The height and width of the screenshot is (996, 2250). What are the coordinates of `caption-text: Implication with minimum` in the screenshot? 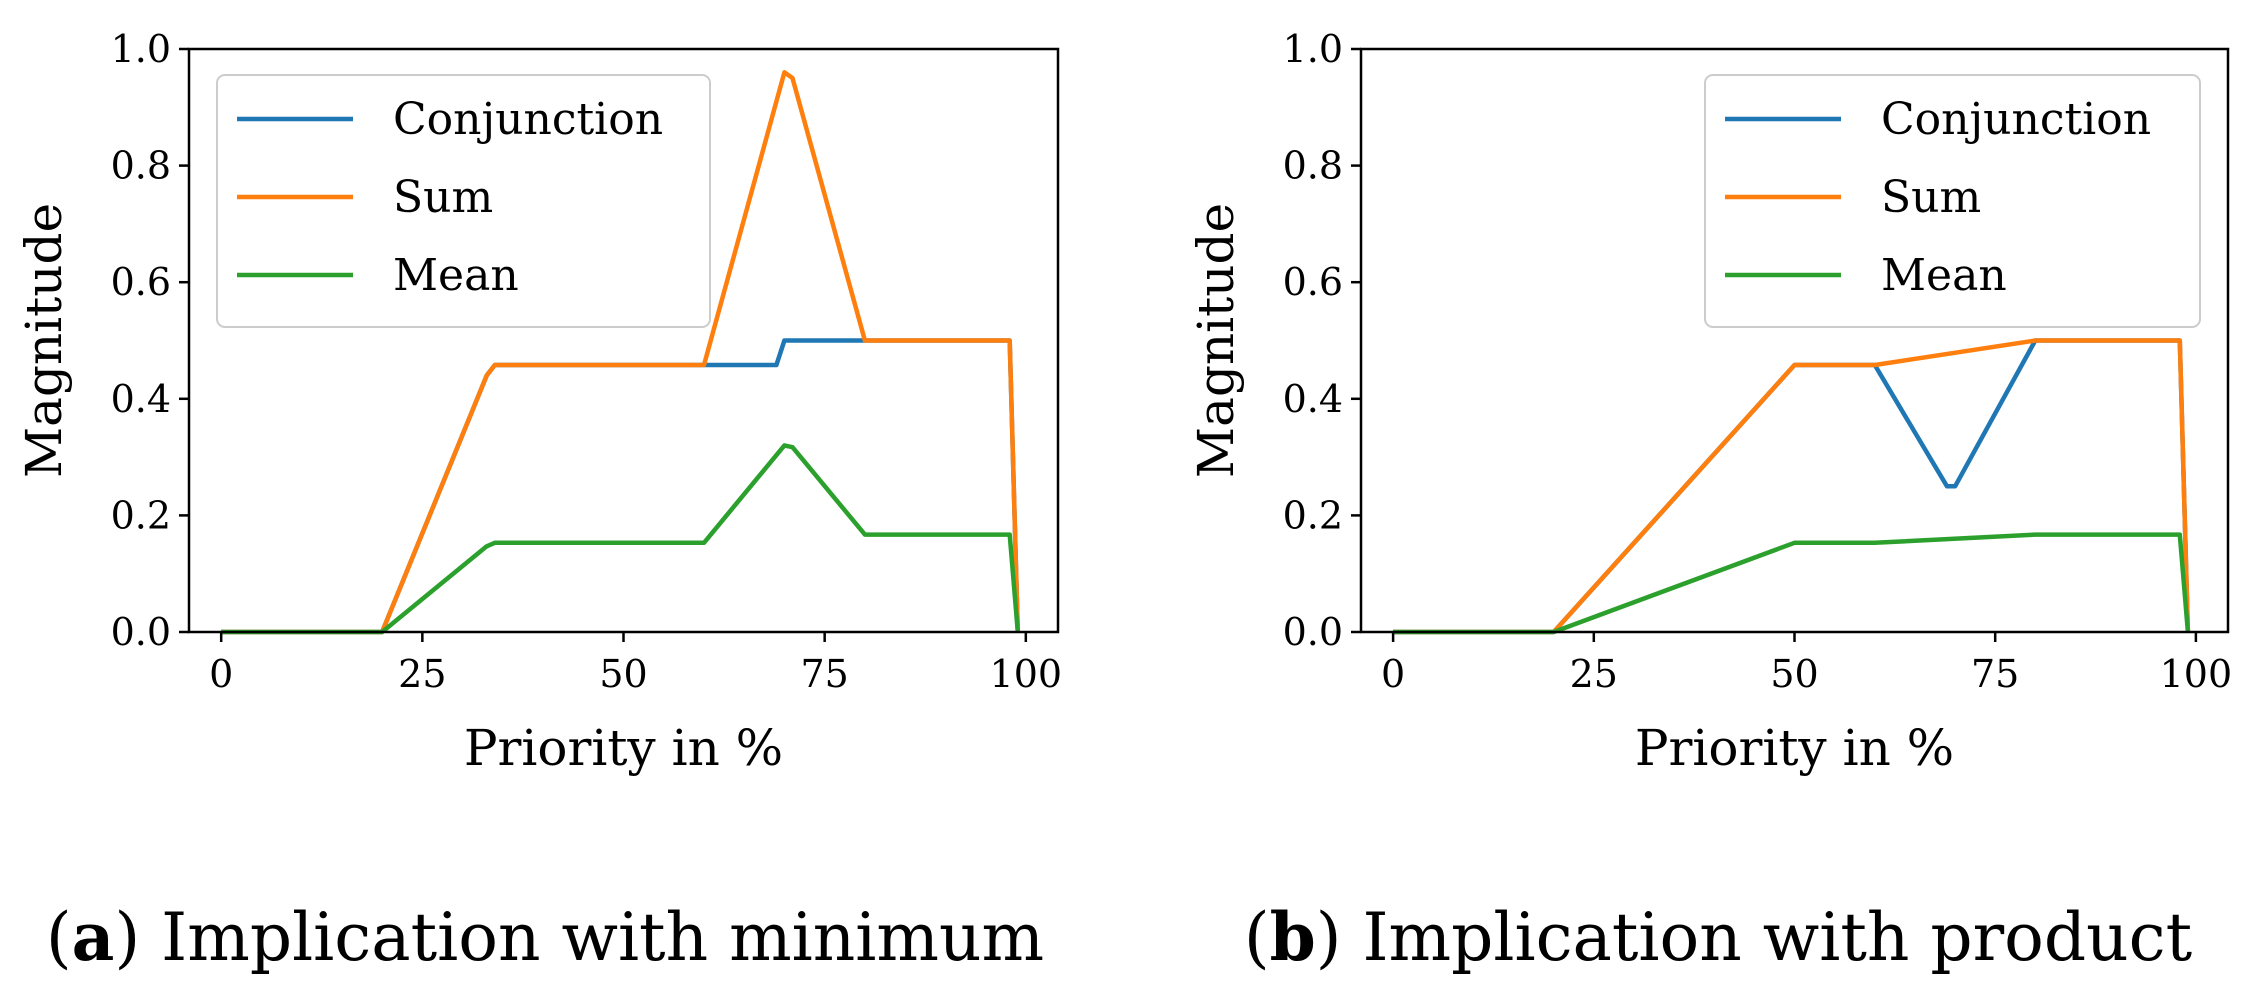 It's located at (602, 937).